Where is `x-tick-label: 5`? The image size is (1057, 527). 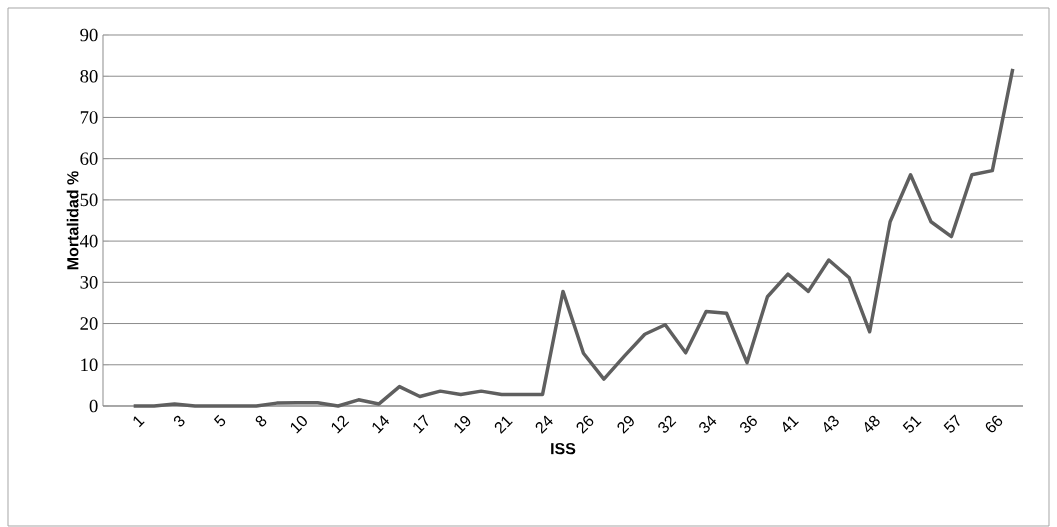 x-tick-label: 5 is located at coordinates (219, 420).